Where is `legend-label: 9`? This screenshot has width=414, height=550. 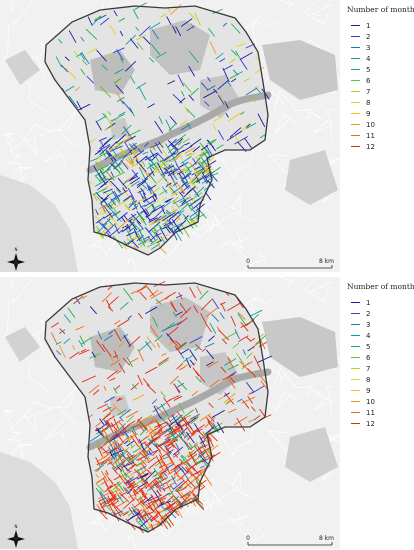 legend-label: 9 is located at coordinates (368, 113).